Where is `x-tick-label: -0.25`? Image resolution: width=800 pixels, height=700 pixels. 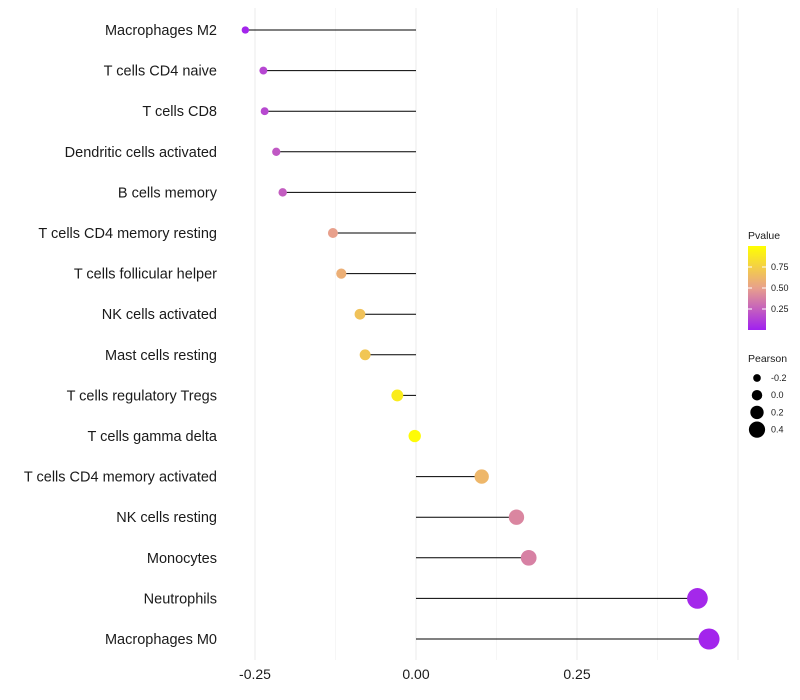 x-tick-label: -0.25 is located at coordinates (255, 674).